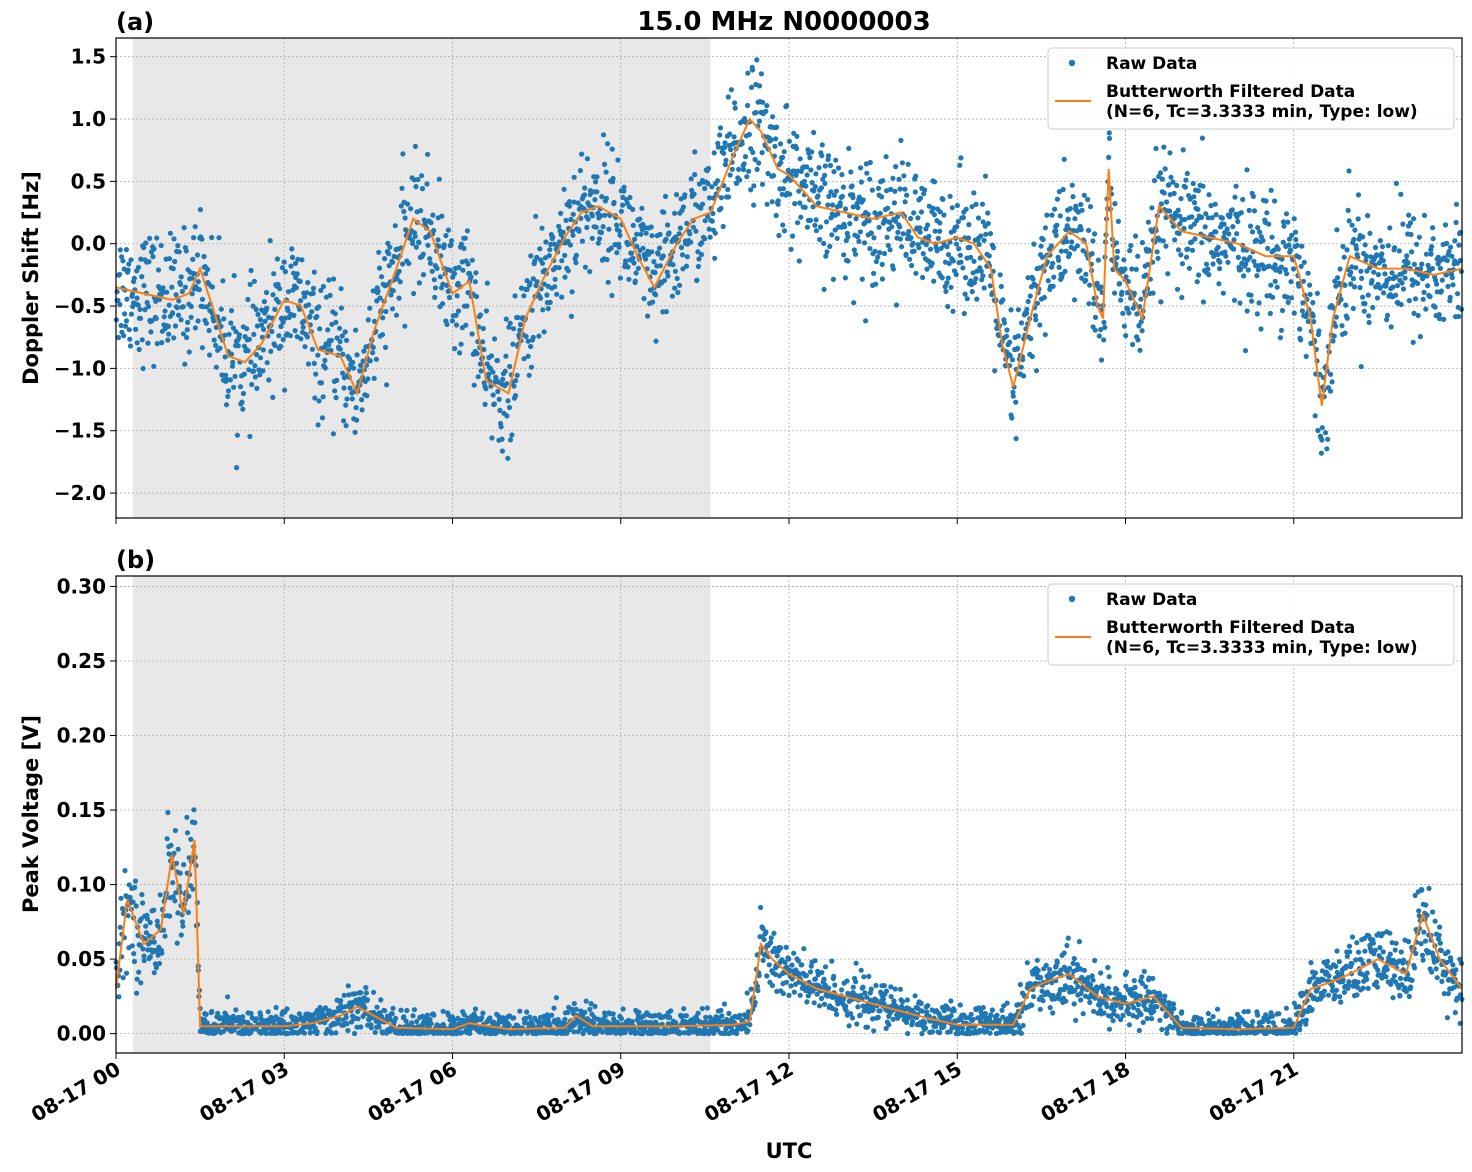 The image size is (1472, 1172). I want to click on panel-a-label: (a), so click(135, 22).